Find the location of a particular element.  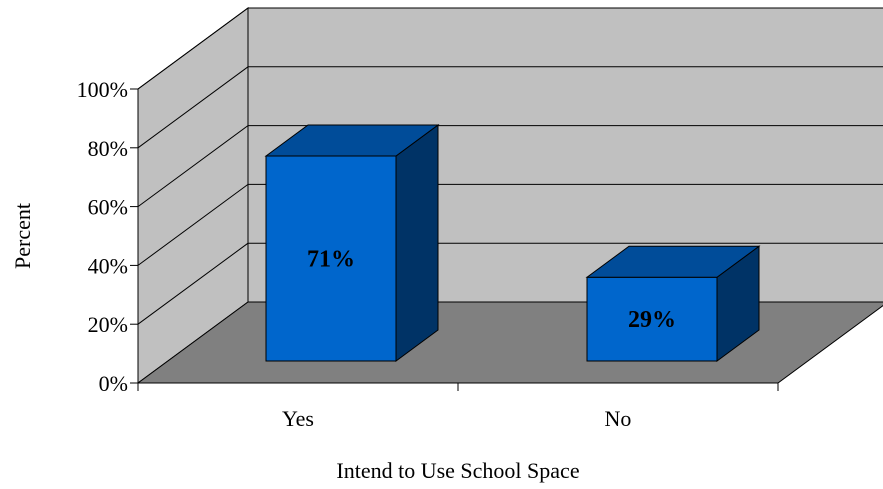

y-axis-title: Percent is located at coordinates (22, 236).